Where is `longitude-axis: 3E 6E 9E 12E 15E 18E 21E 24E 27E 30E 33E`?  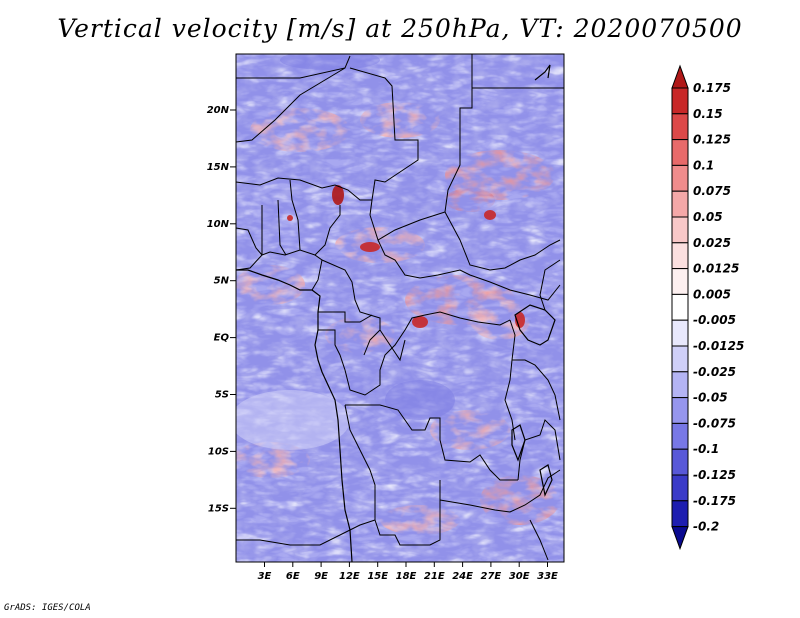
longitude-axis: 3E 6E 9E 12E 15E 18E 21E 24E 27E 30E 33E is located at coordinates (408, 572).